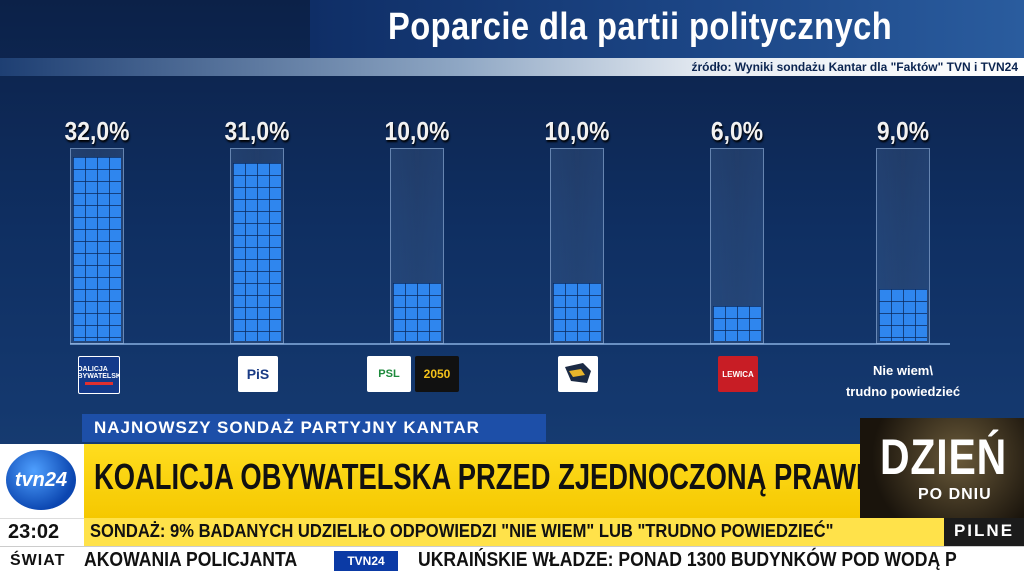  I want to click on headline-band, so click(472, 481).